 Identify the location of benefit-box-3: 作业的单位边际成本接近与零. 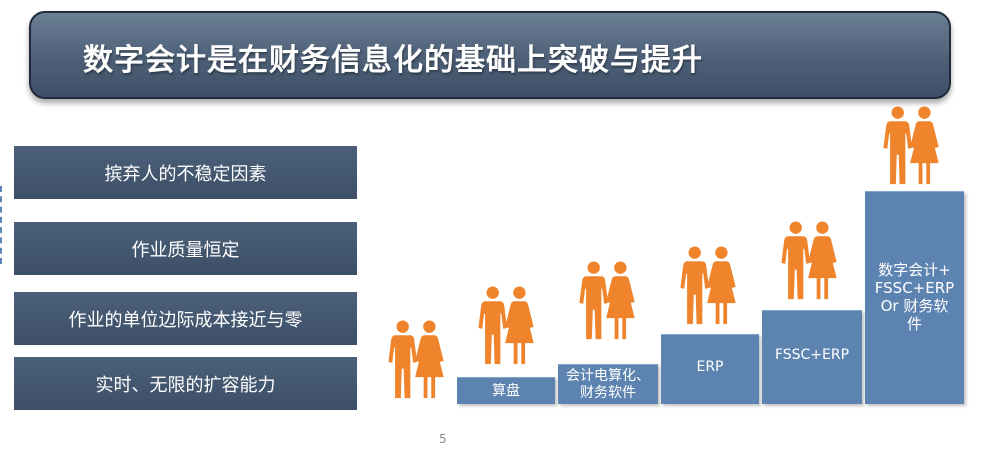
(185, 318).